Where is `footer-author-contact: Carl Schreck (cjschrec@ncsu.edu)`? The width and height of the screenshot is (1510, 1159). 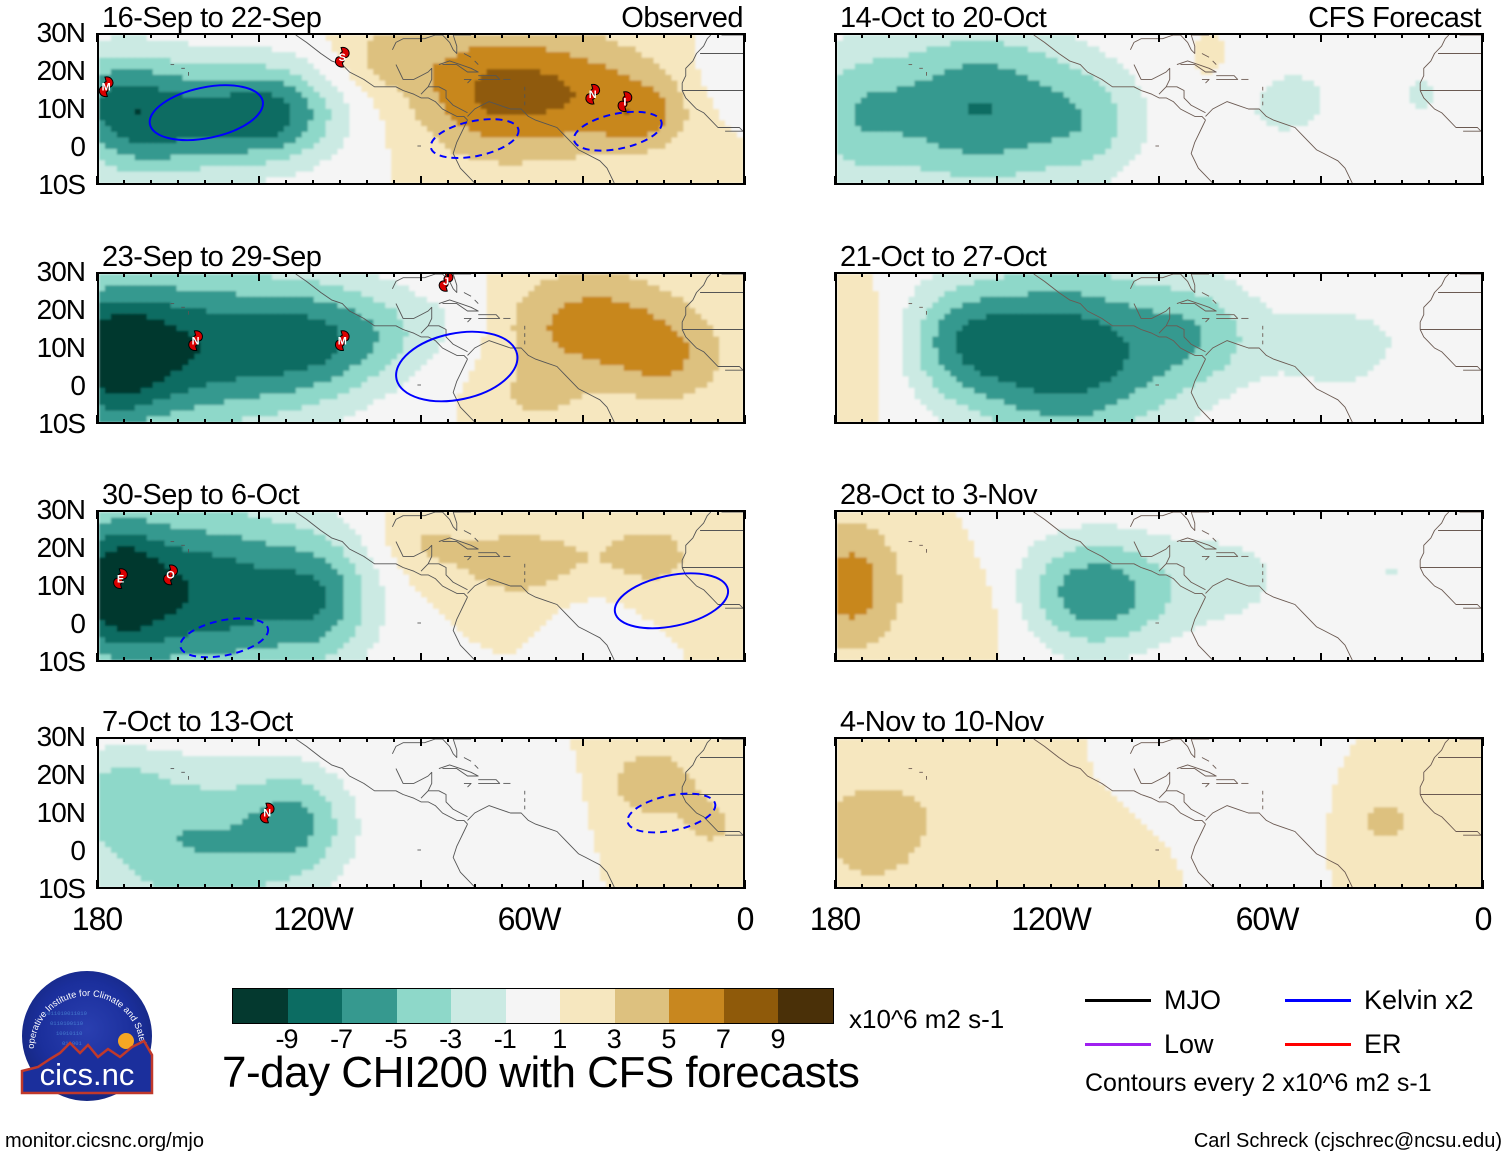 footer-author-contact: Carl Schreck (cjschrec@ncsu.edu) is located at coordinates (1348, 1141).